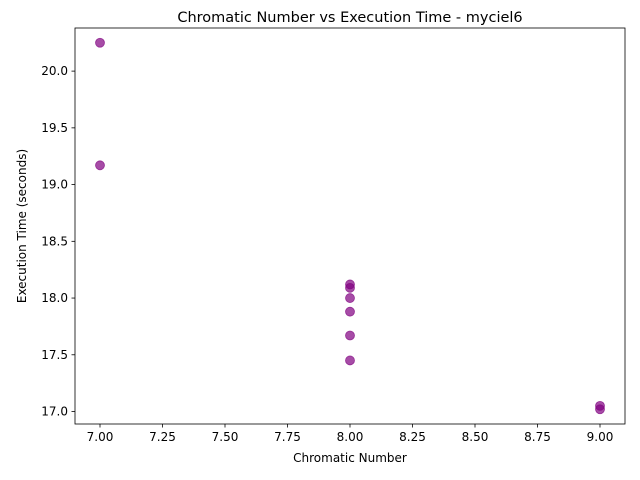  Describe the element at coordinates (475, 437) in the screenshot. I see `x-tick-label: 8.50` at that location.